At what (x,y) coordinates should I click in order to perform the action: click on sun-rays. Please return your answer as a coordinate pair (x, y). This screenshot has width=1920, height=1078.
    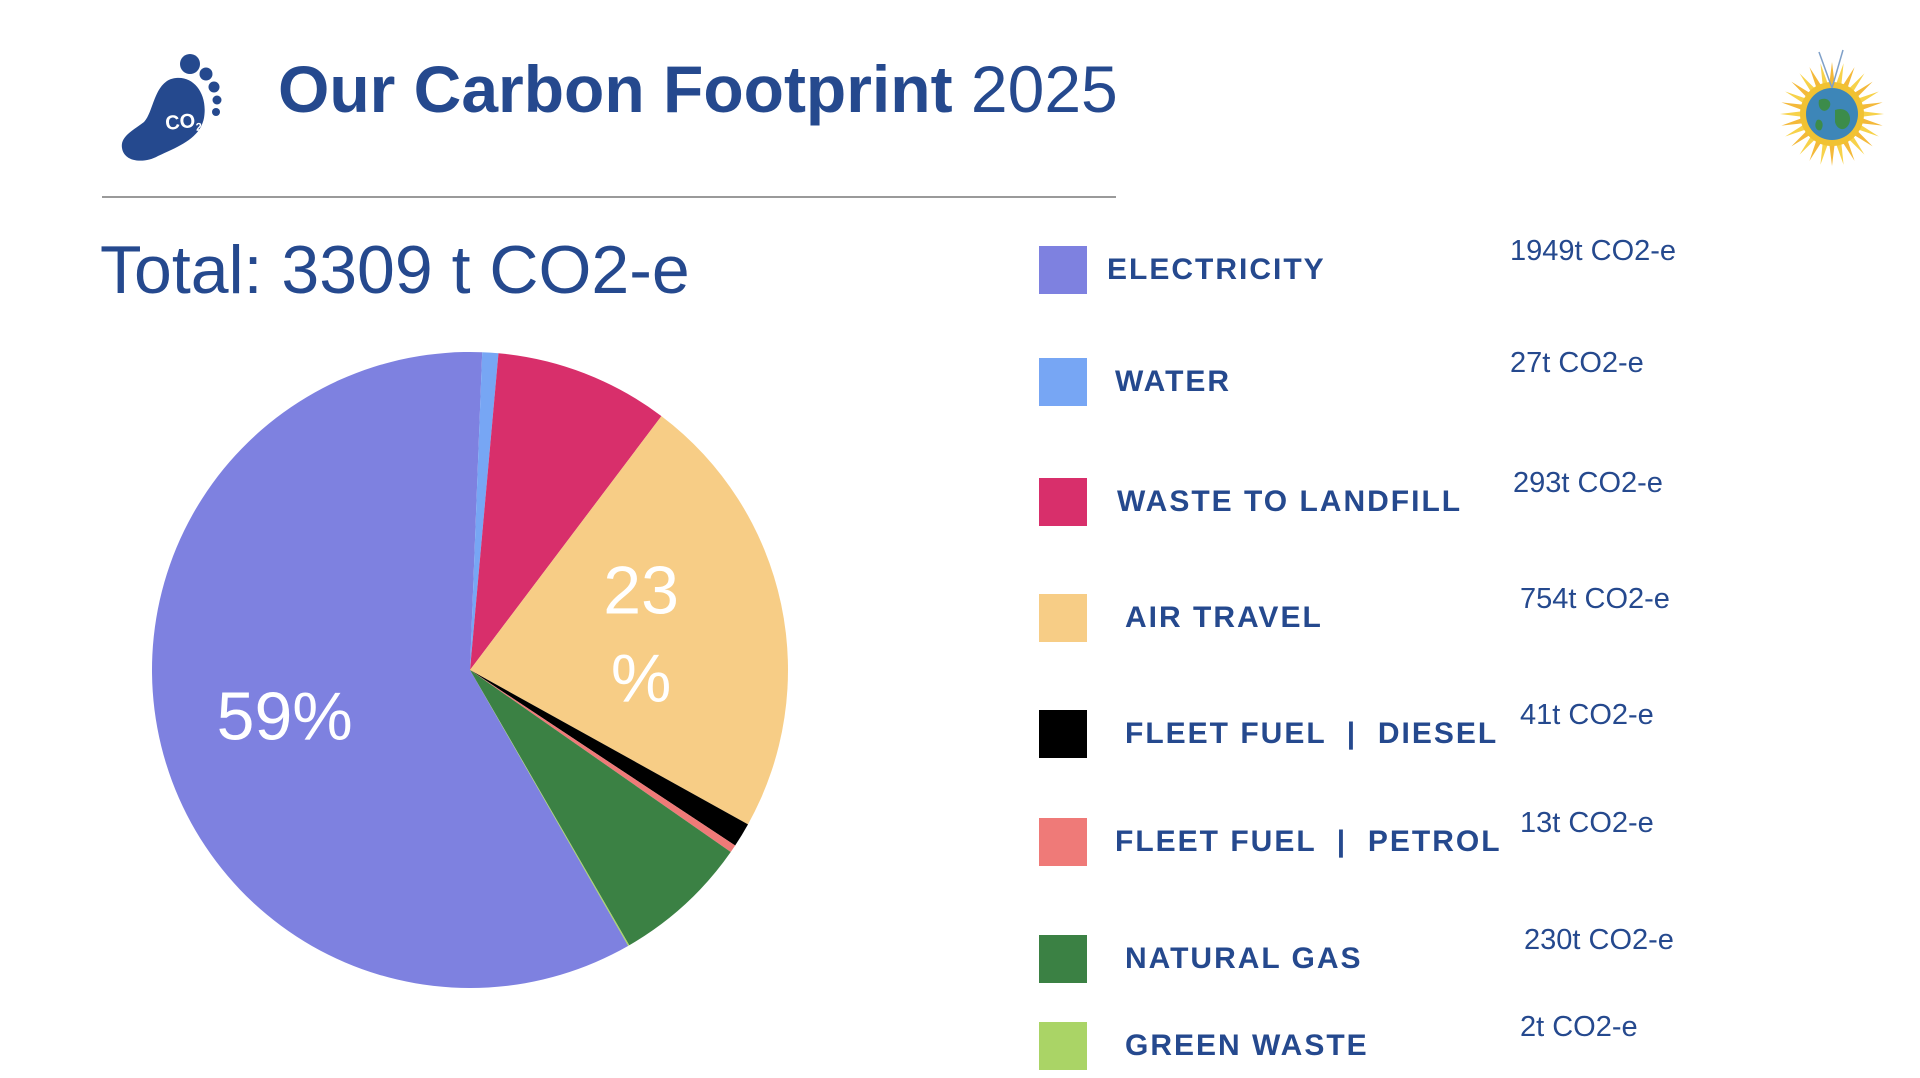
    Looking at the image, I should click on (1832, 114).